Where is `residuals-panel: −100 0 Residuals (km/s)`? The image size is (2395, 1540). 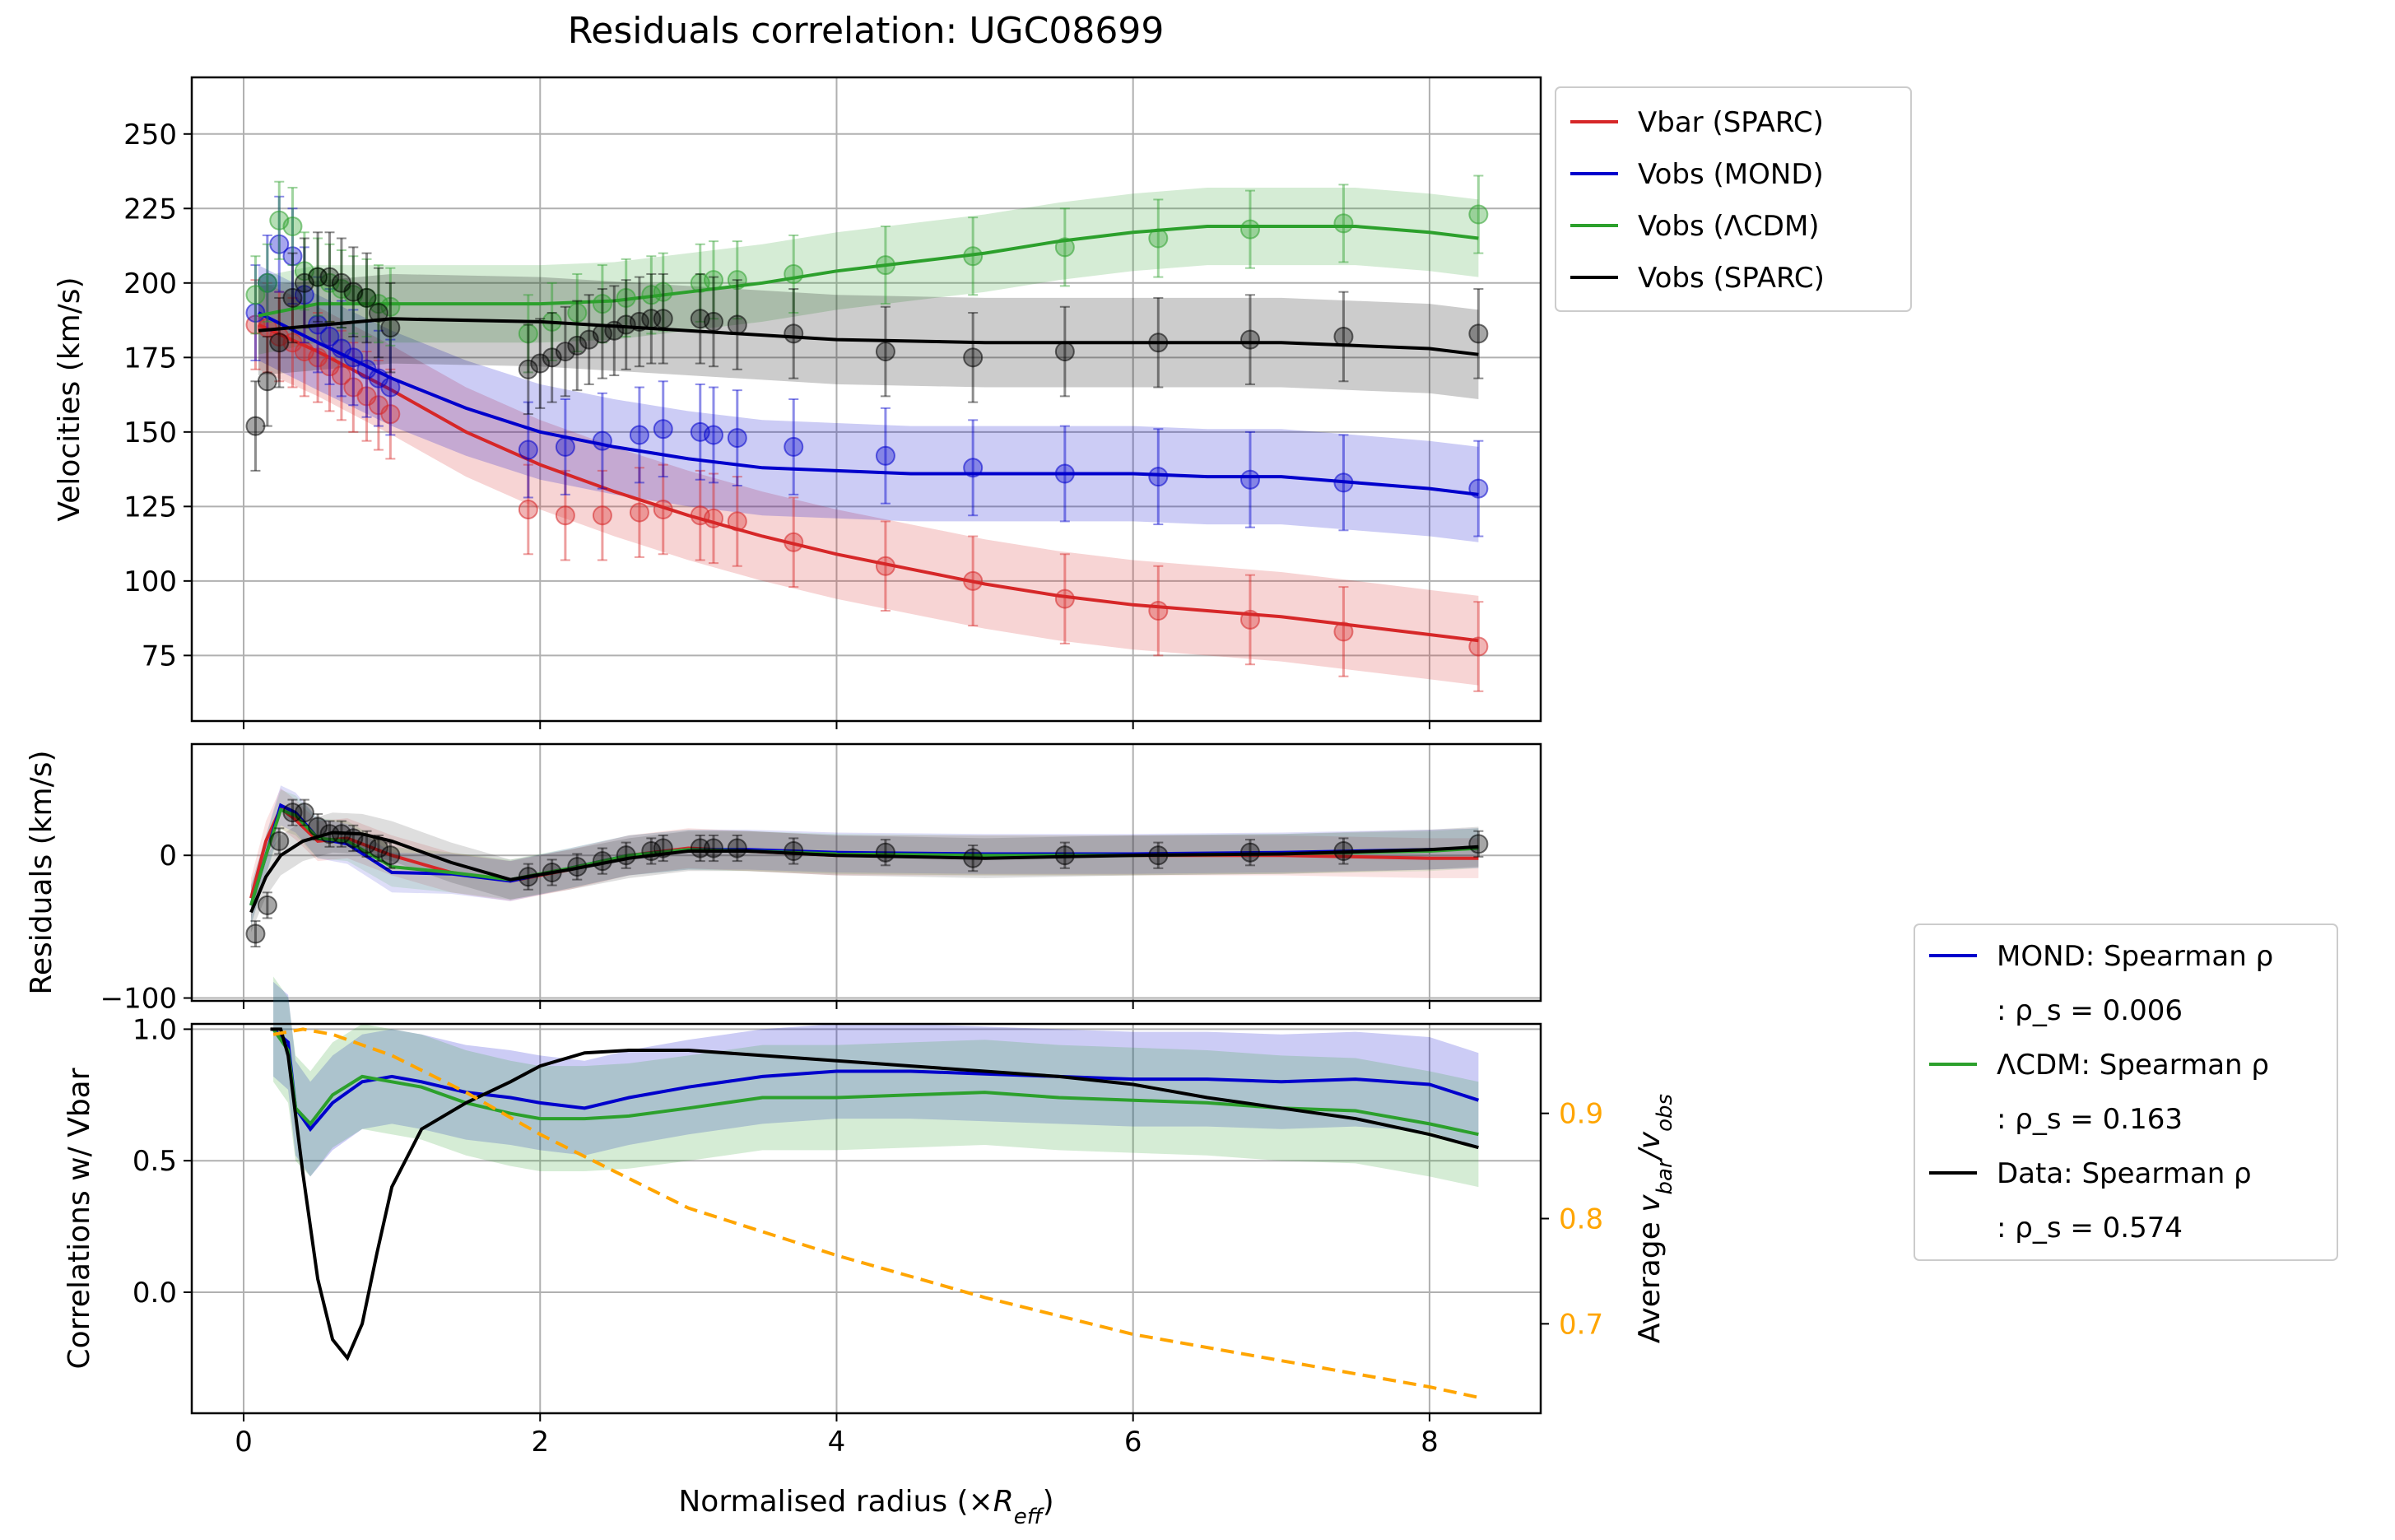
residuals-panel: −100 0 Residuals (km/s) is located at coordinates (783, 879).